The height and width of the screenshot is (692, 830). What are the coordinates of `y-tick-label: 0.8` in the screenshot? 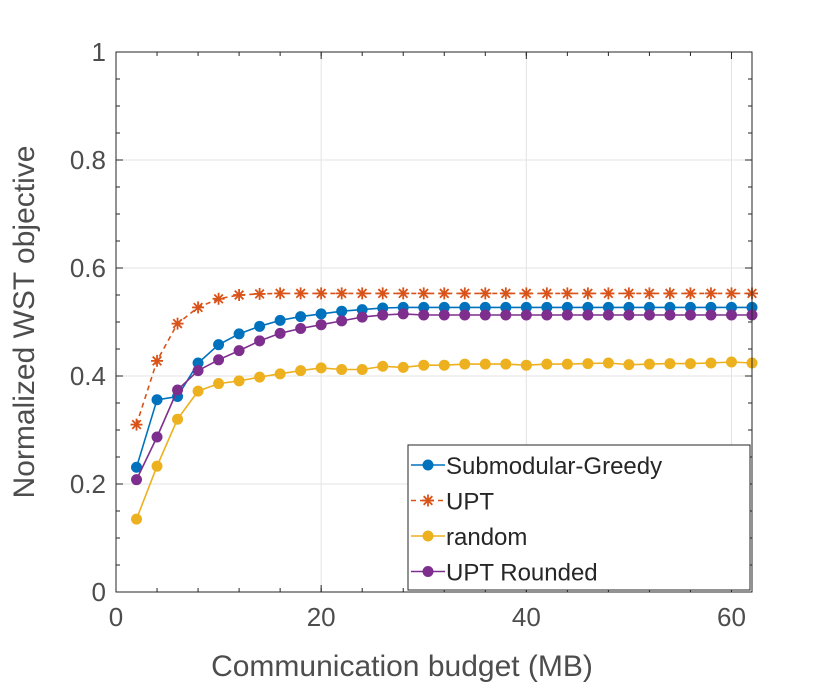 It's located at (88, 160).